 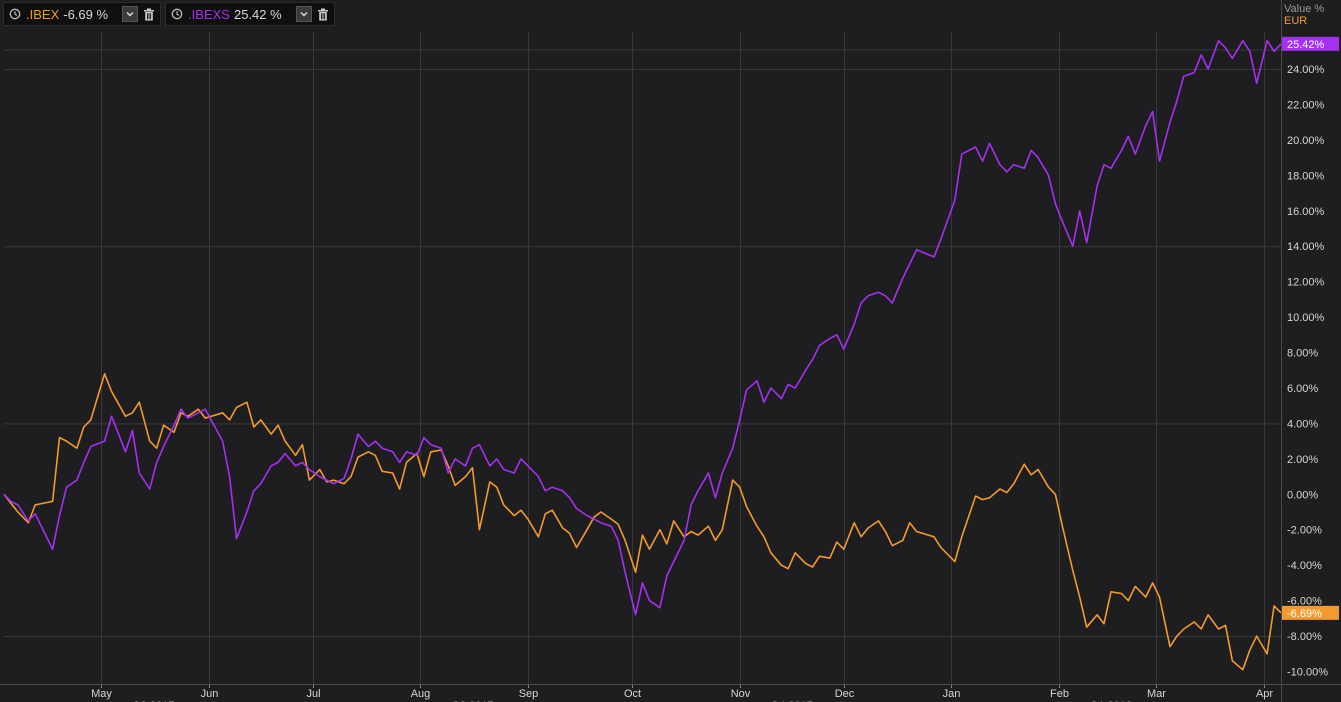 What do you see at coordinates (632, 694) in the screenshot?
I see `x-tick-label: Oct` at bounding box center [632, 694].